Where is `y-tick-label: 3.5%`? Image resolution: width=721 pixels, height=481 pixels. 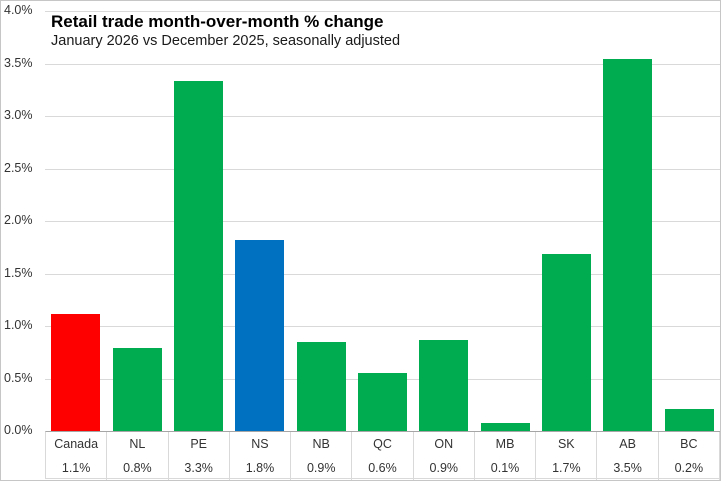 y-tick-label: 3.5% is located at coordinates (18, 63).